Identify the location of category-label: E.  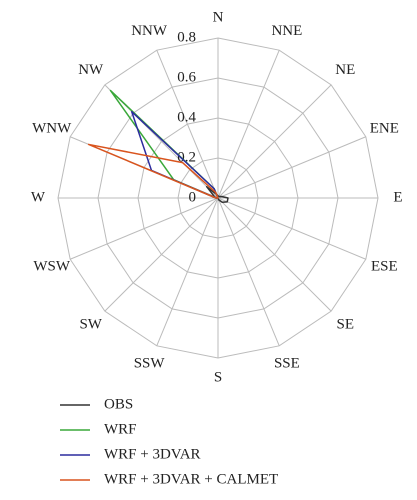
(397, 197).